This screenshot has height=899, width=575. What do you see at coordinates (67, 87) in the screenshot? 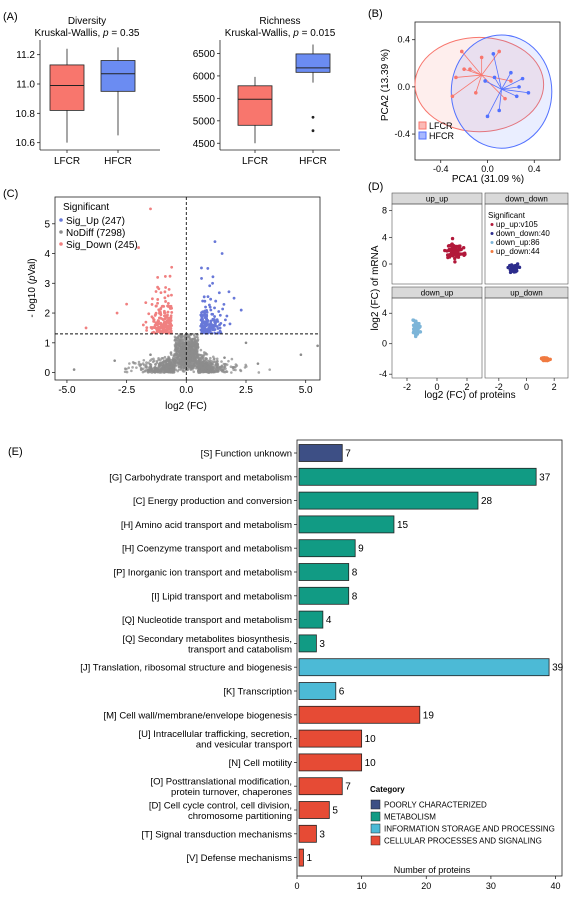
I see `box-lfcr` at bounding box center [67, 87].